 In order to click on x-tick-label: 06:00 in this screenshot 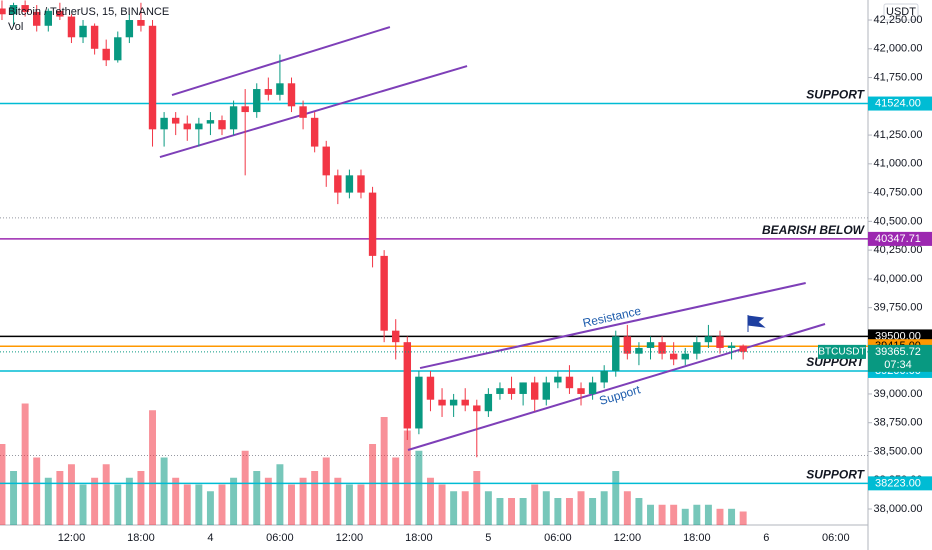, I will do `click(836, 538)`.